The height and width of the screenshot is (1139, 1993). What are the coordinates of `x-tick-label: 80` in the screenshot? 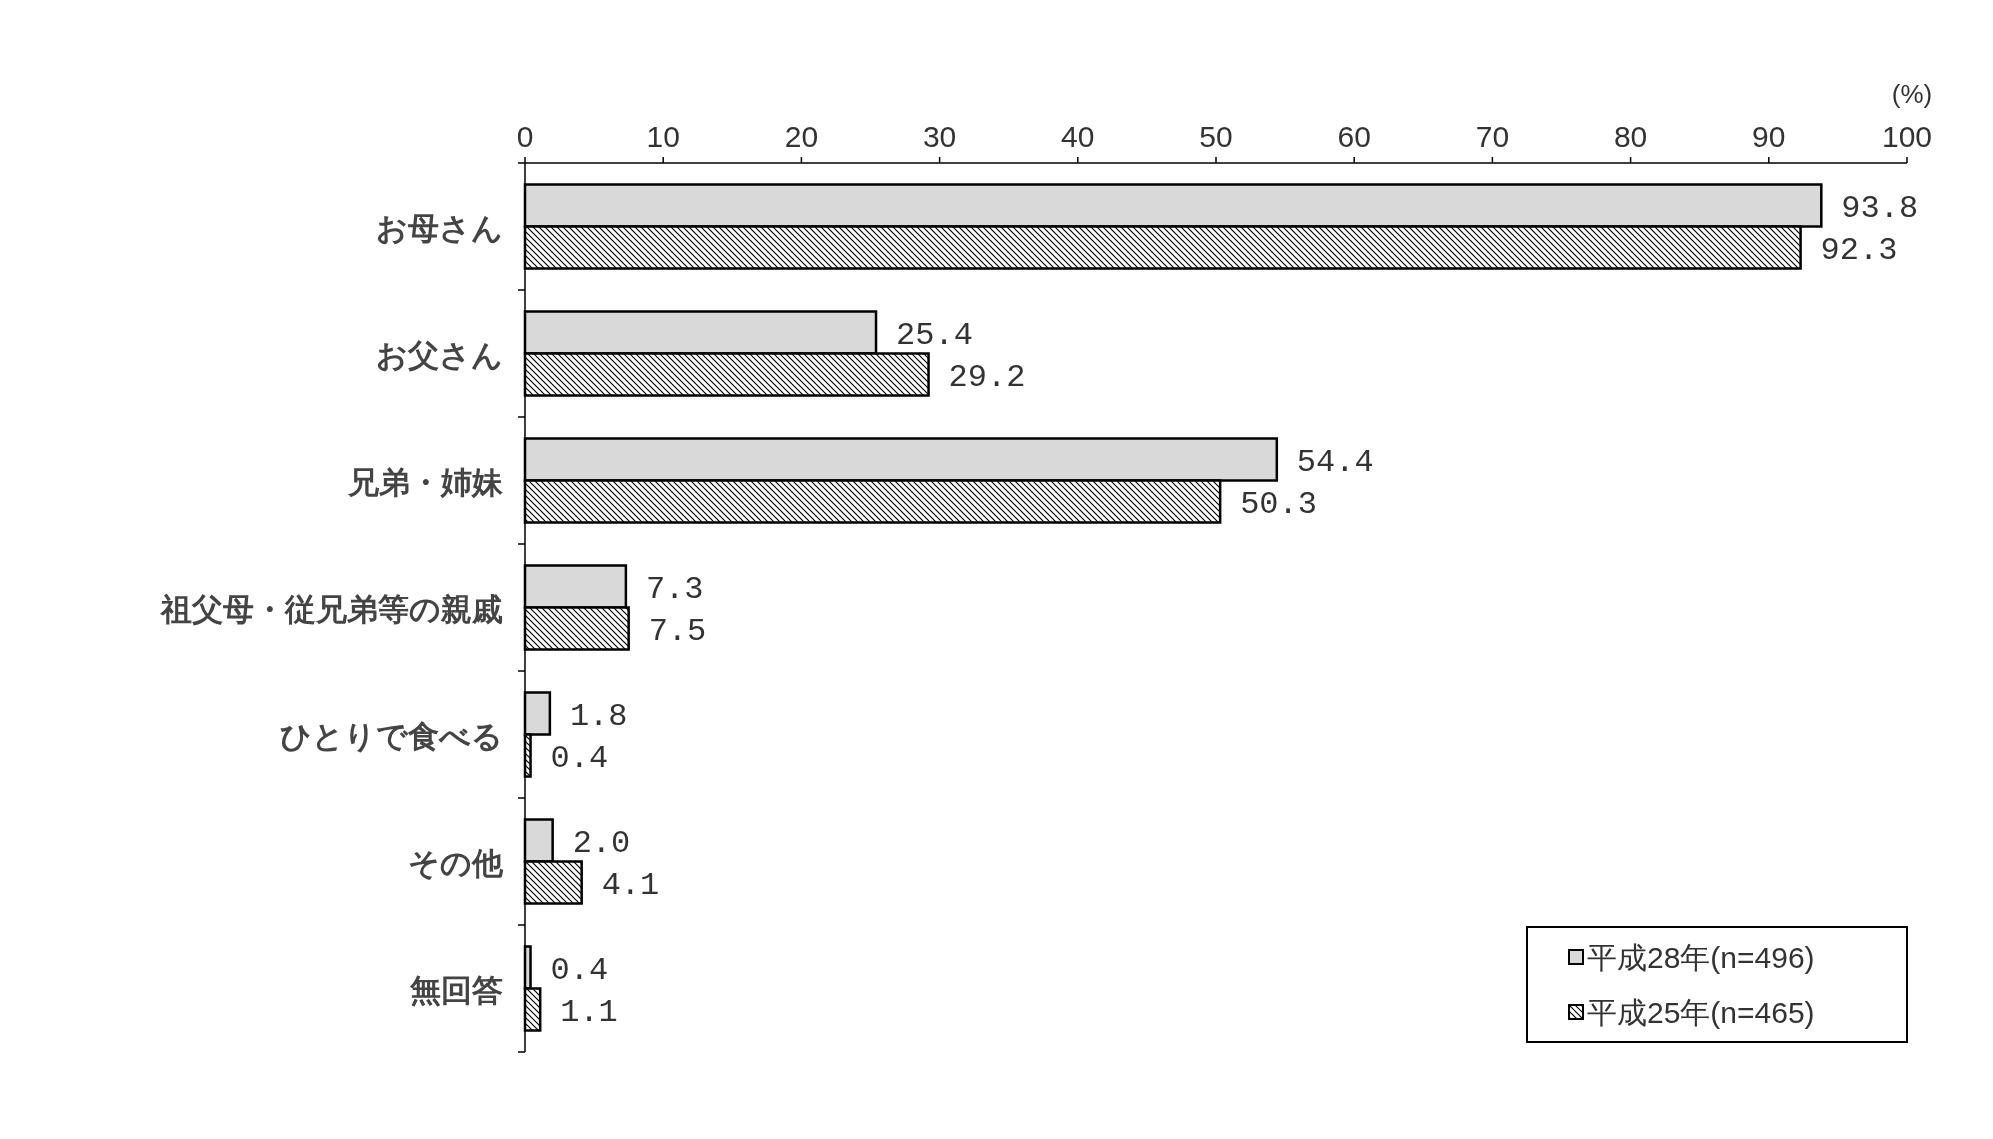 It's located at (1630, 136).